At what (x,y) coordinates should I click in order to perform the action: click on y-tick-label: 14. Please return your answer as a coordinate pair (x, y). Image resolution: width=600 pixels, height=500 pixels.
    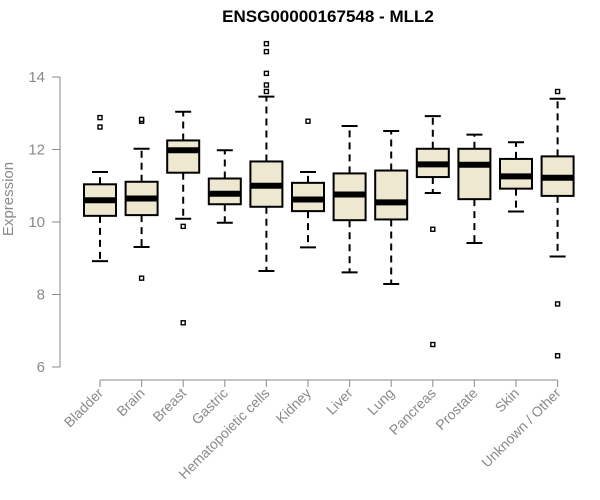
    Looking at the image, I should click on (36, 77).